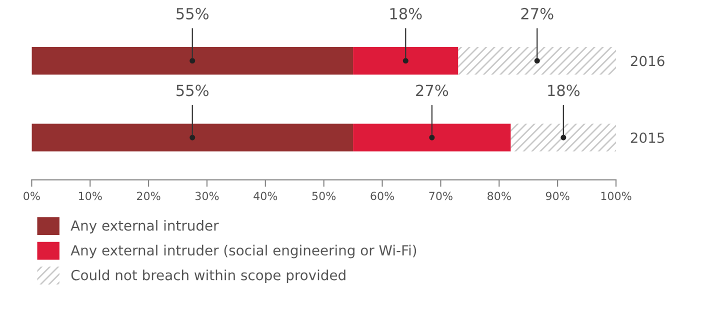 The image size is (704, 321). What do you see at coordinates (616, 196) in the screenshot?
I see `x-tick-label: 100%` at bounding box center [616, 196].